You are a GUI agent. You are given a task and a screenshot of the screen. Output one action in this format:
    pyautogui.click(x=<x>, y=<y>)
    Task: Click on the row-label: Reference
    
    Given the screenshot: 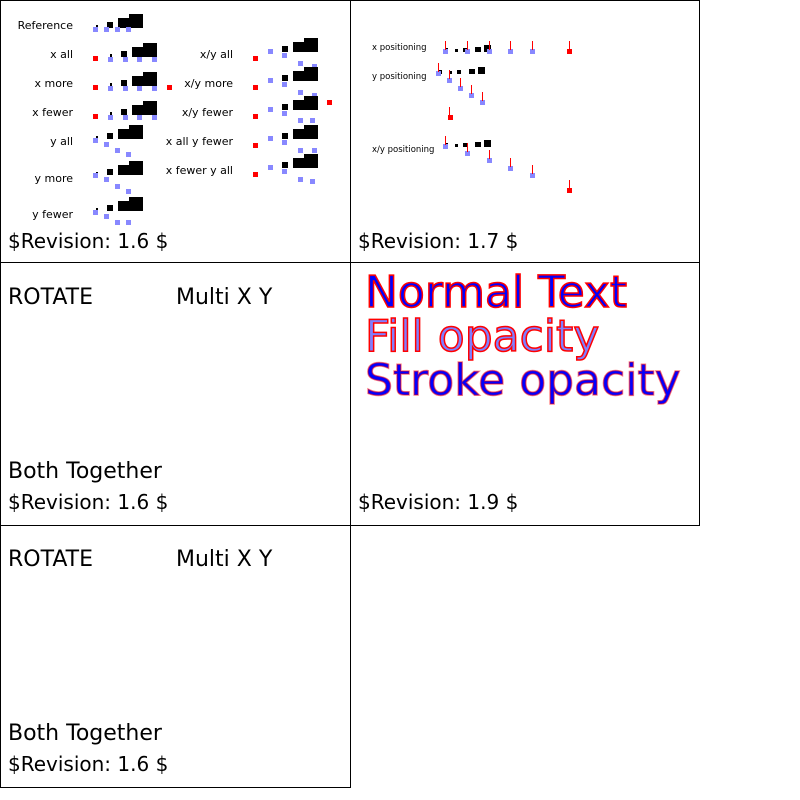 What is the action you would take?
    pyautogui.click(x=45, y=25)
    